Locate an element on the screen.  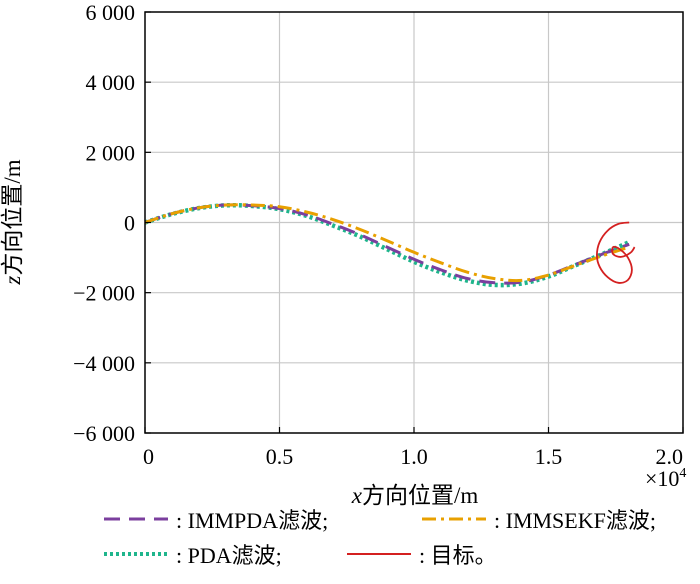
legend-swatch-target is located at coordinates (379, 554).